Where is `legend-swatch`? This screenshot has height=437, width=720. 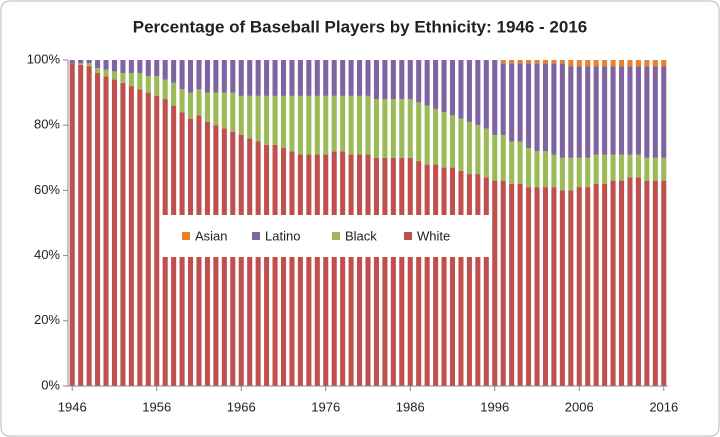
legend-swatch is located at coordinates (408, 236).